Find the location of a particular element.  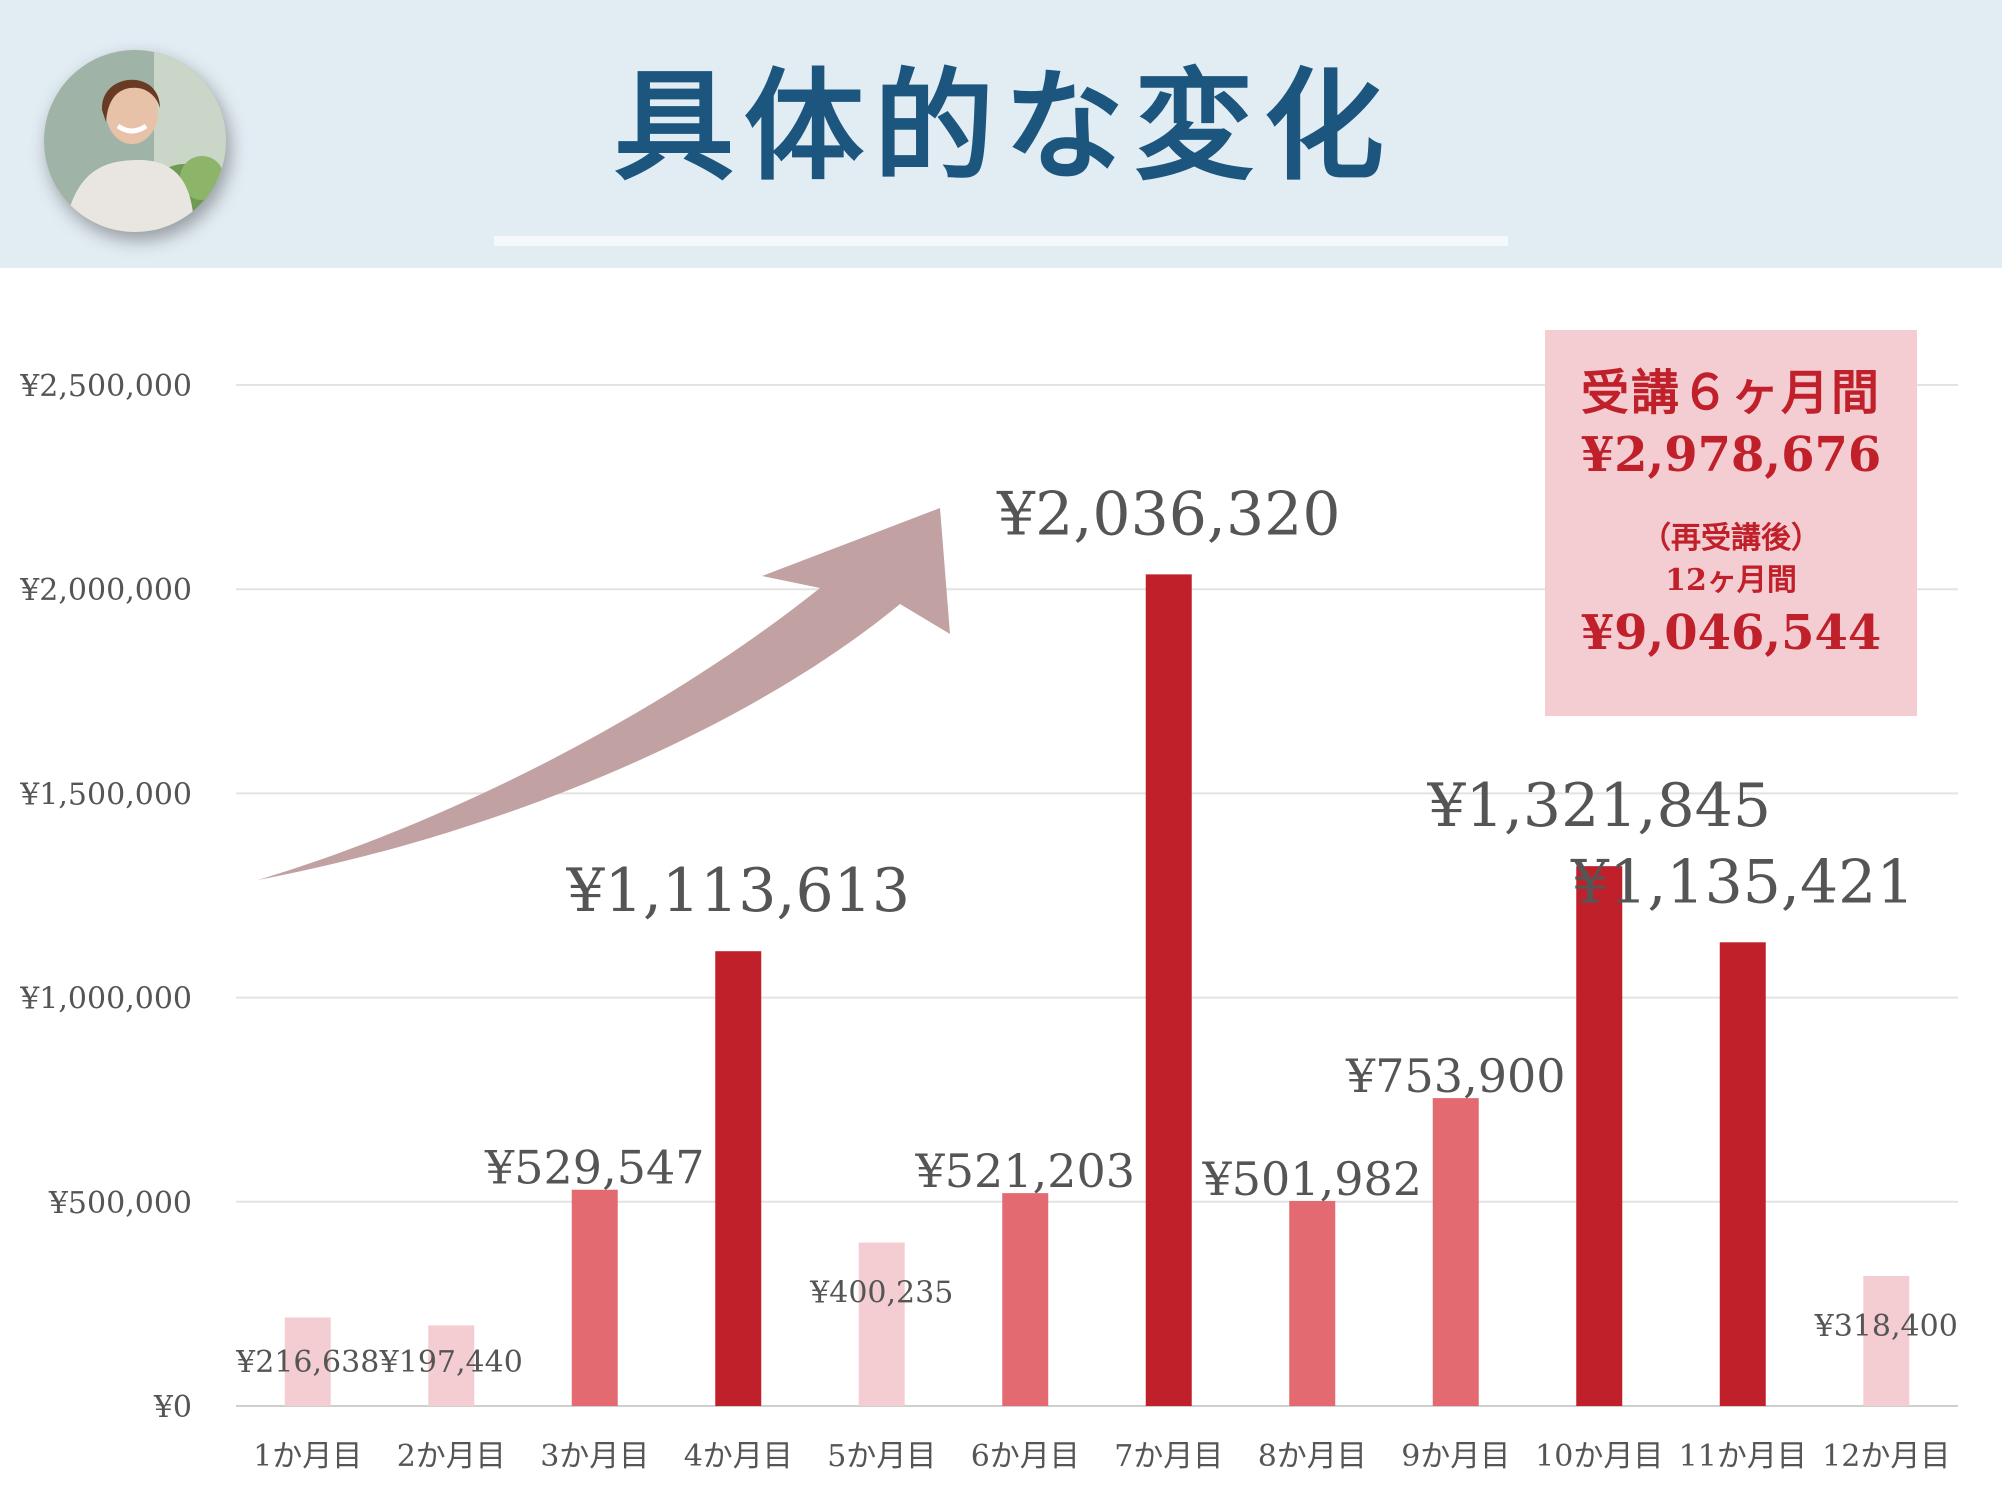

callout-period: 受講６ヶ月間 is located at coordinates (1730, 393).